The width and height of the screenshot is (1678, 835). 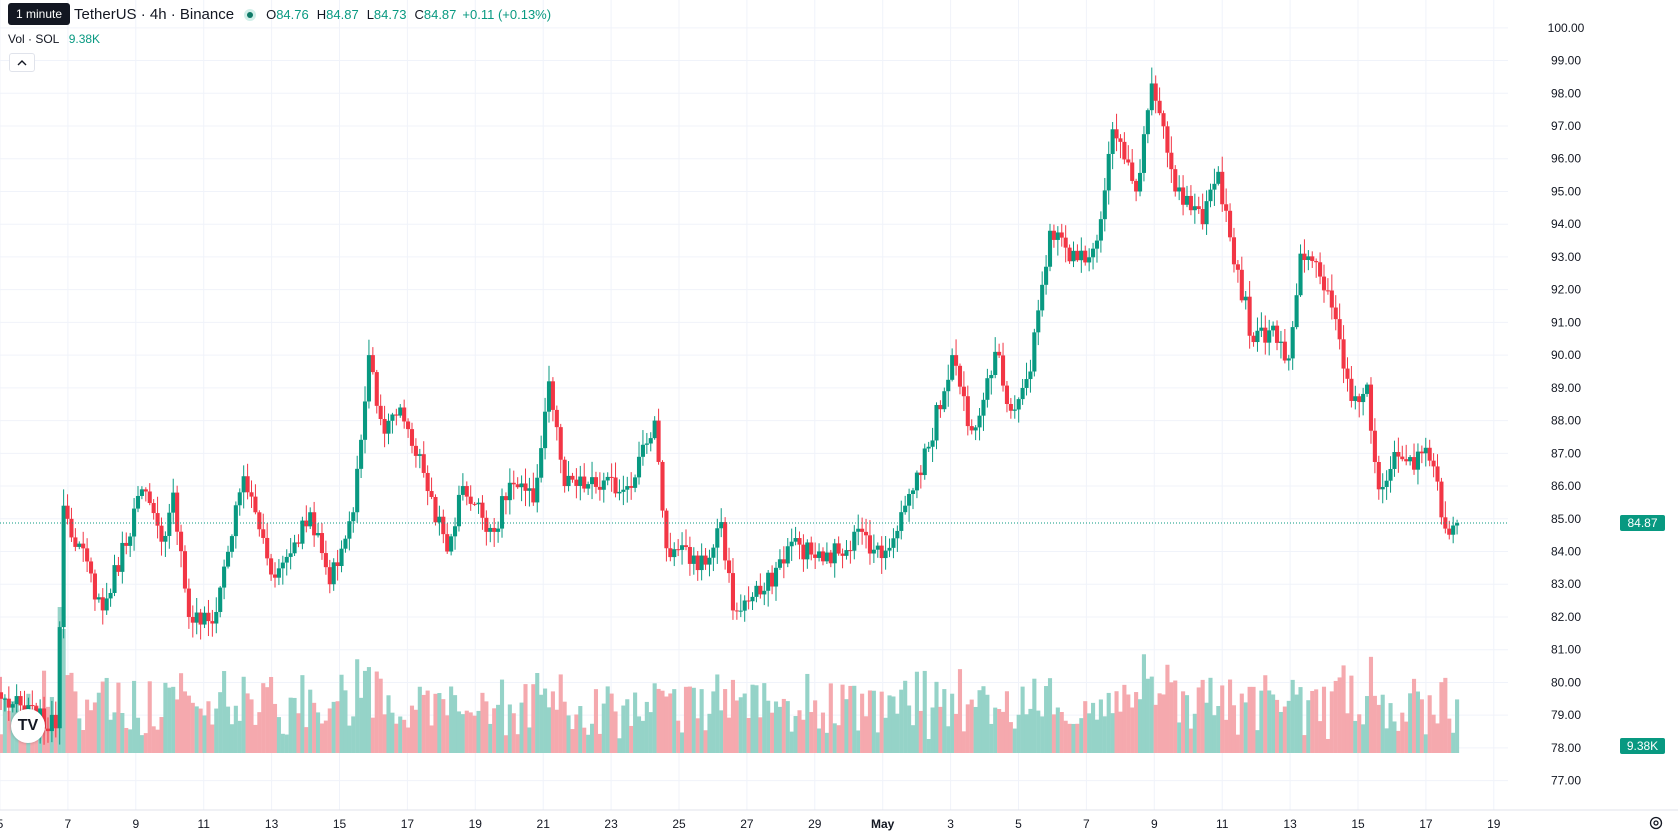 What do you see at coordinates (28, 726) in the screenshot?
I see `tradingview-logo: TV` at bounding box center [28, 726].